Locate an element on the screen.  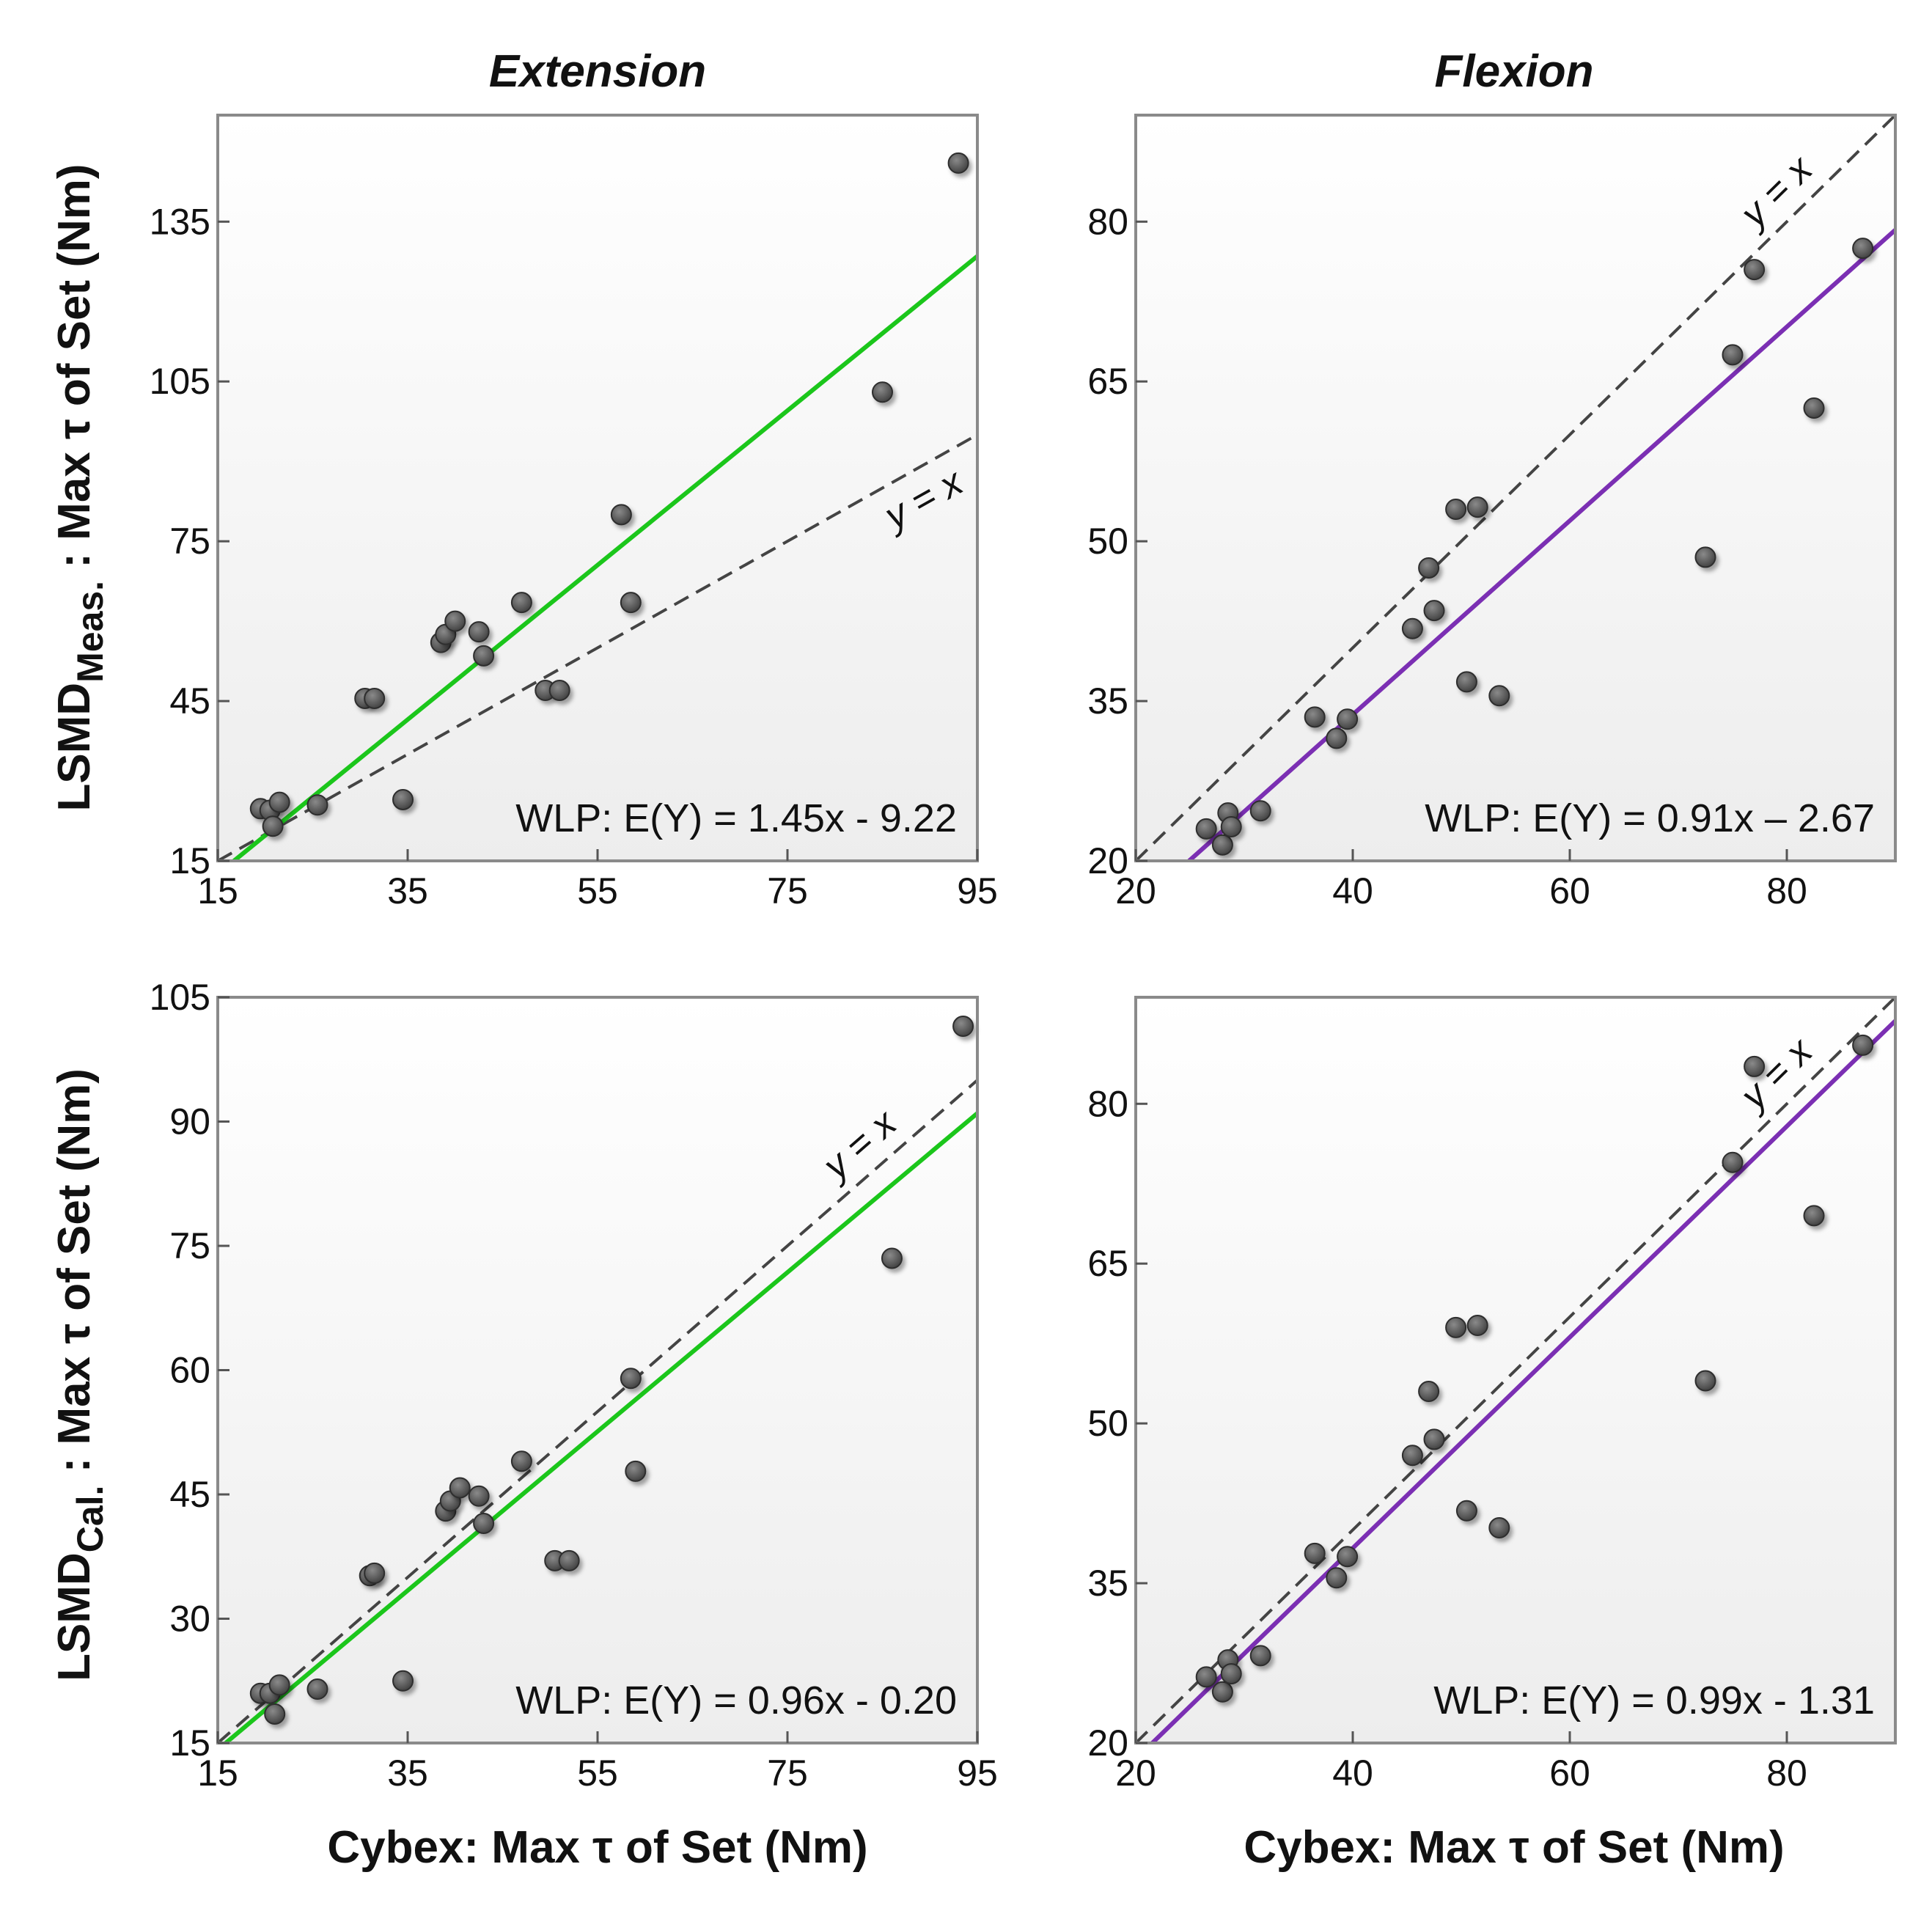
y-tick-label: 90 is located at coordinates (189, 1121).